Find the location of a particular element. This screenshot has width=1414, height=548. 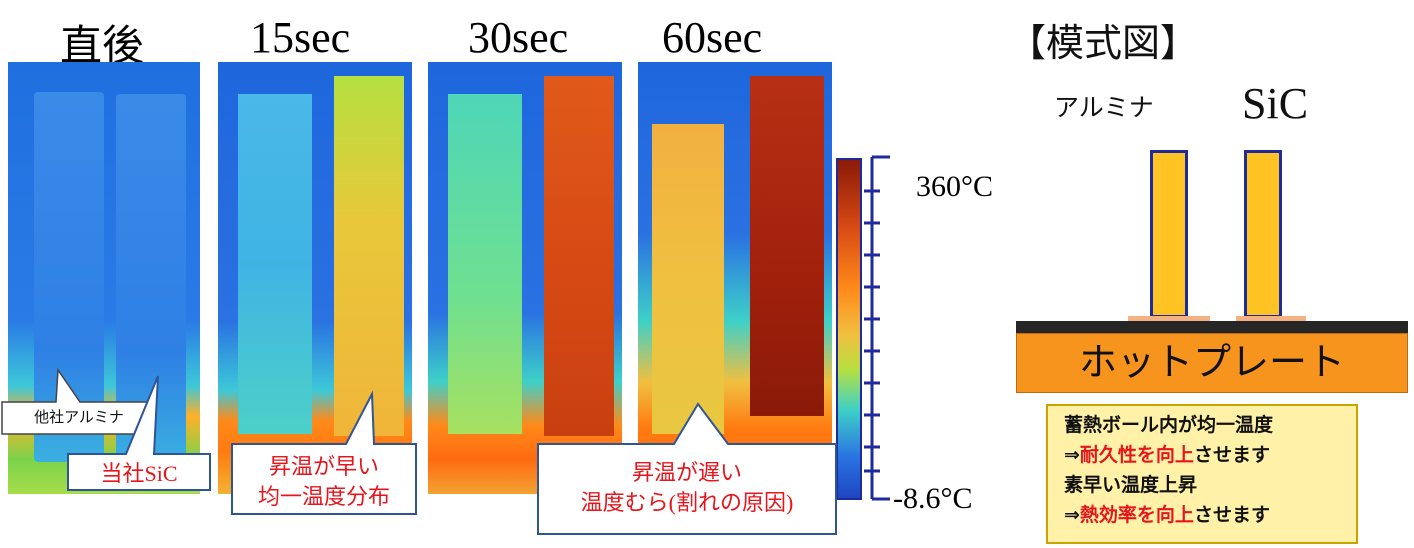

note-line4-suffix: させます is located at coordinates (1231, 515).